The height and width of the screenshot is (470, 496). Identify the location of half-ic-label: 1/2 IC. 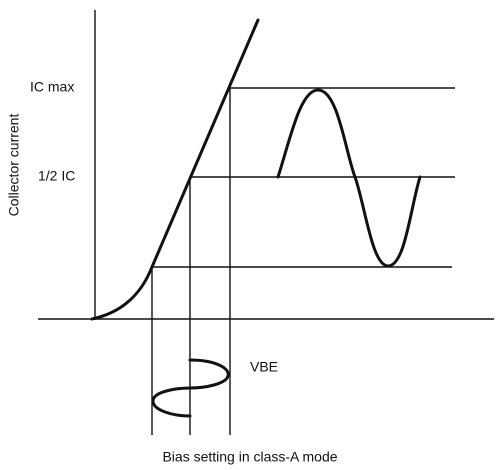
(56, 176).